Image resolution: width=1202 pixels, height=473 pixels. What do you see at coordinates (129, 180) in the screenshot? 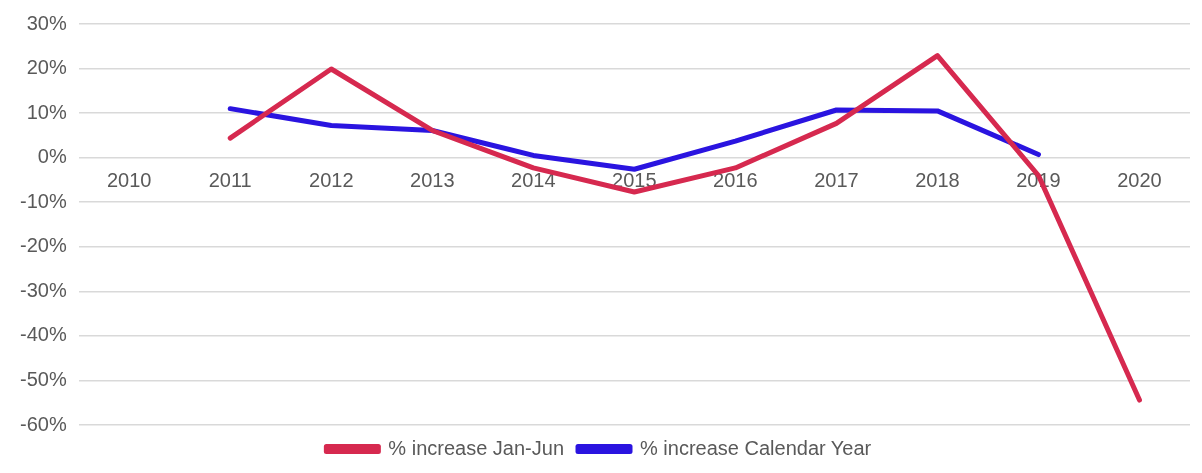
I see `x-tick-label: 2010` at bounding box center [129, 180].